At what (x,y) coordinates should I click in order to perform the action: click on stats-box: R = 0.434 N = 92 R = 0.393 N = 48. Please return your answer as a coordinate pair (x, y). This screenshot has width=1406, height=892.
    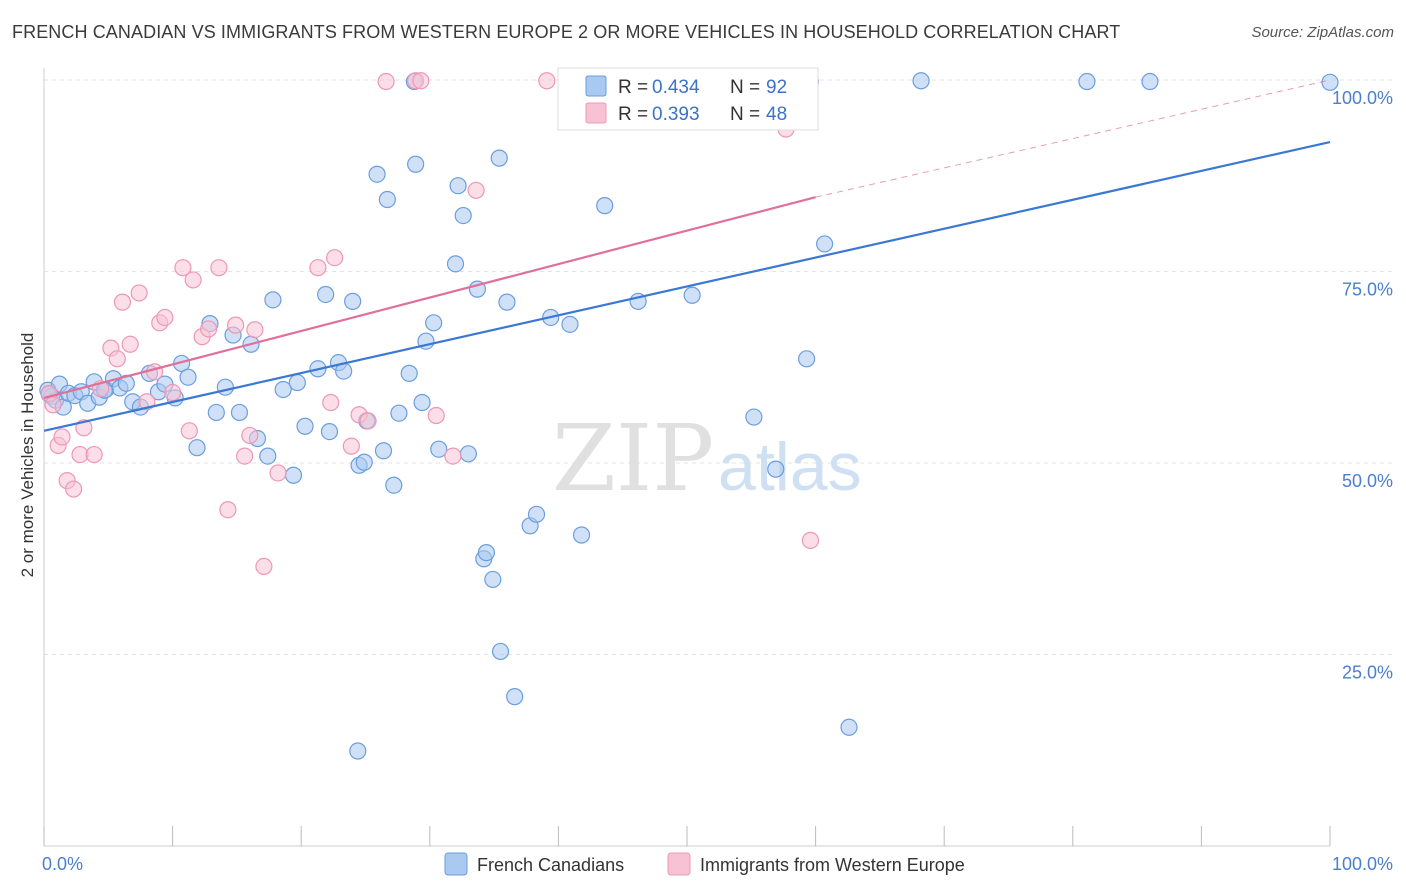
    Looking at the image, I should click on (688, 99).